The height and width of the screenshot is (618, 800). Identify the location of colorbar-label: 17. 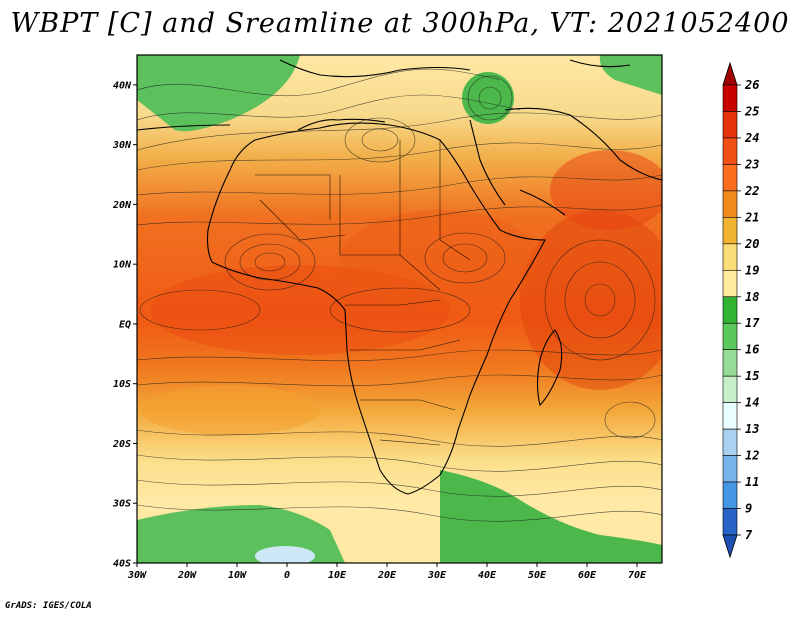
(752, 323).